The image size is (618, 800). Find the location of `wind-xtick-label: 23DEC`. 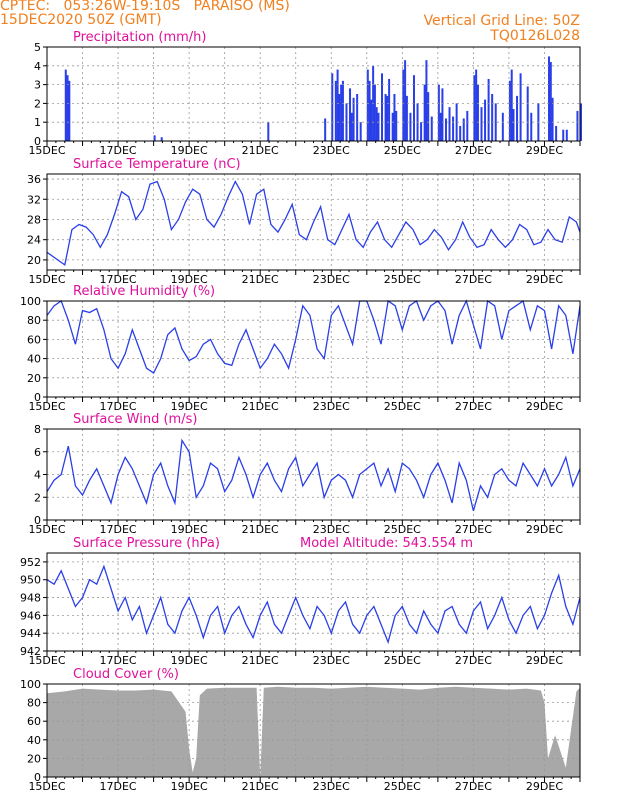

wind-xtick-label: 23DEC is located at coordinates (331, 529).